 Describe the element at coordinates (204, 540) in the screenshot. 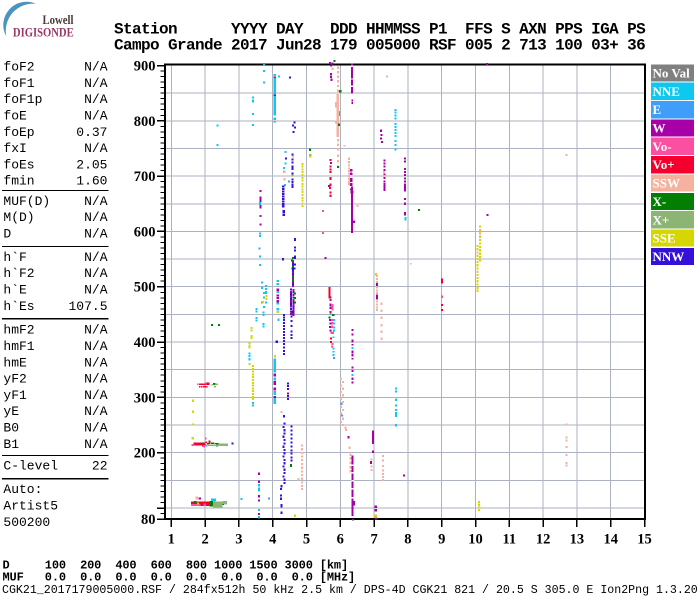

I see `svg-text: 2` at that location.